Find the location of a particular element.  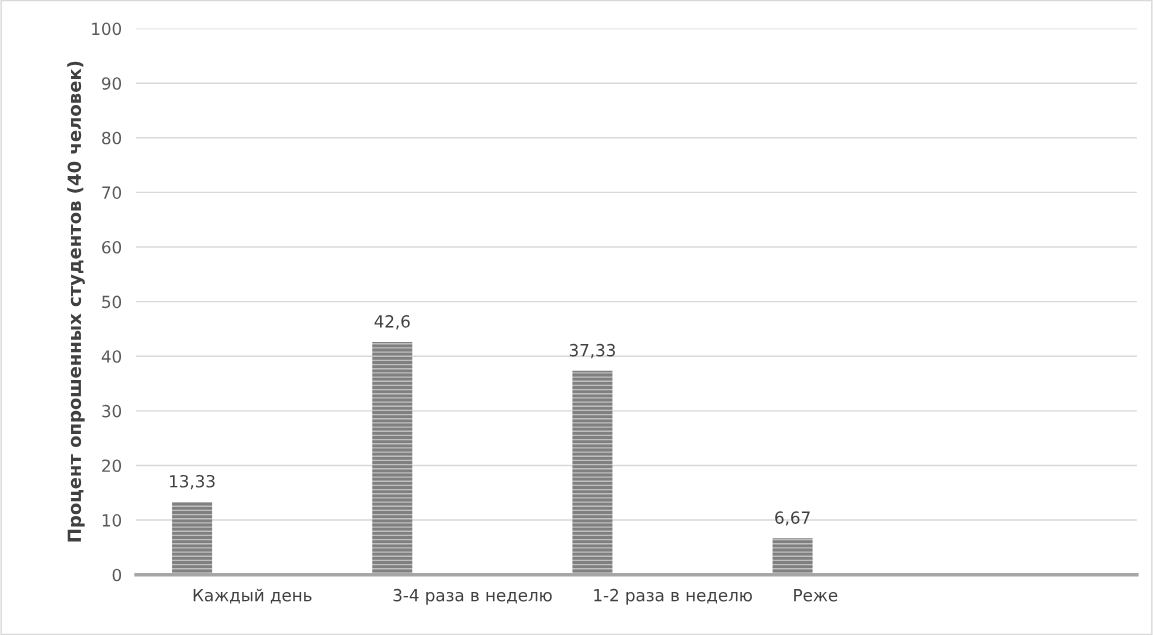

y-tick-label: 30 is located at coordinates (112, 411).